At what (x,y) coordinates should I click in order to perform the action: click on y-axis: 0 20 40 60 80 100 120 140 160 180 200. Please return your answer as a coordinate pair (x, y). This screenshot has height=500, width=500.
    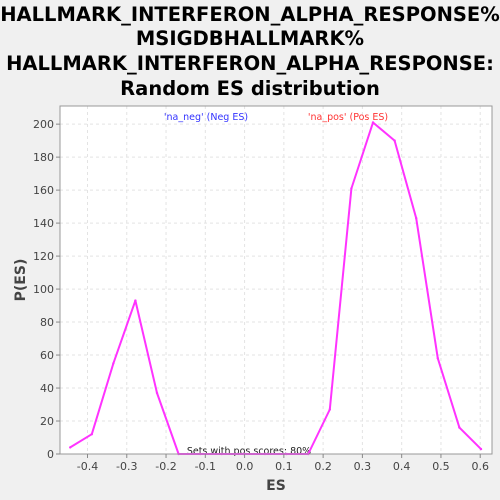
    Looking at the image, I should click on (46, 289).